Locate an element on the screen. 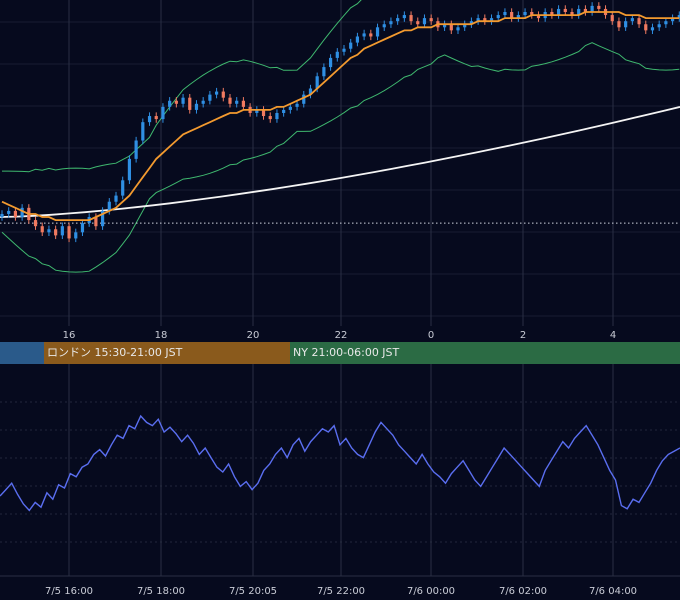 The width and height of the screenshot is (680, 600). price-x-tick-label: 20 is located at coordinates (253, 335).